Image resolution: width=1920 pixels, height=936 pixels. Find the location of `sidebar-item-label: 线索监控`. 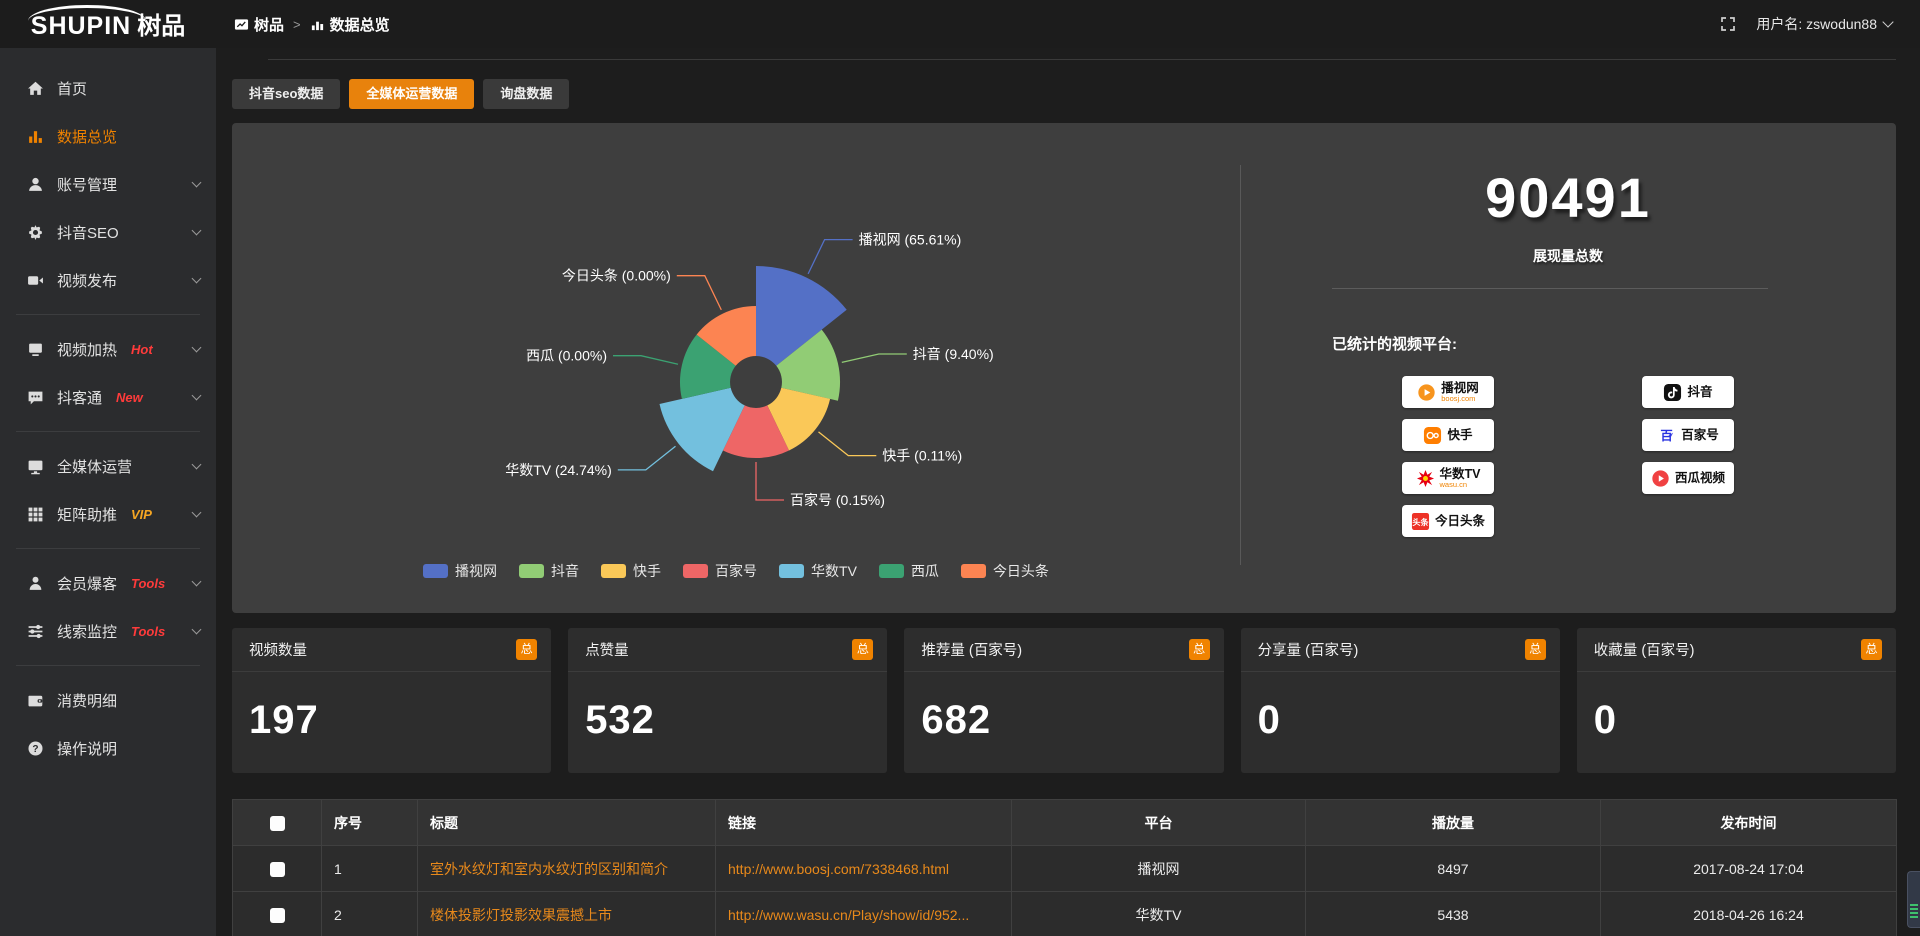

sidebar-item-label: 线索监控 is located at coordinates (87, 632).